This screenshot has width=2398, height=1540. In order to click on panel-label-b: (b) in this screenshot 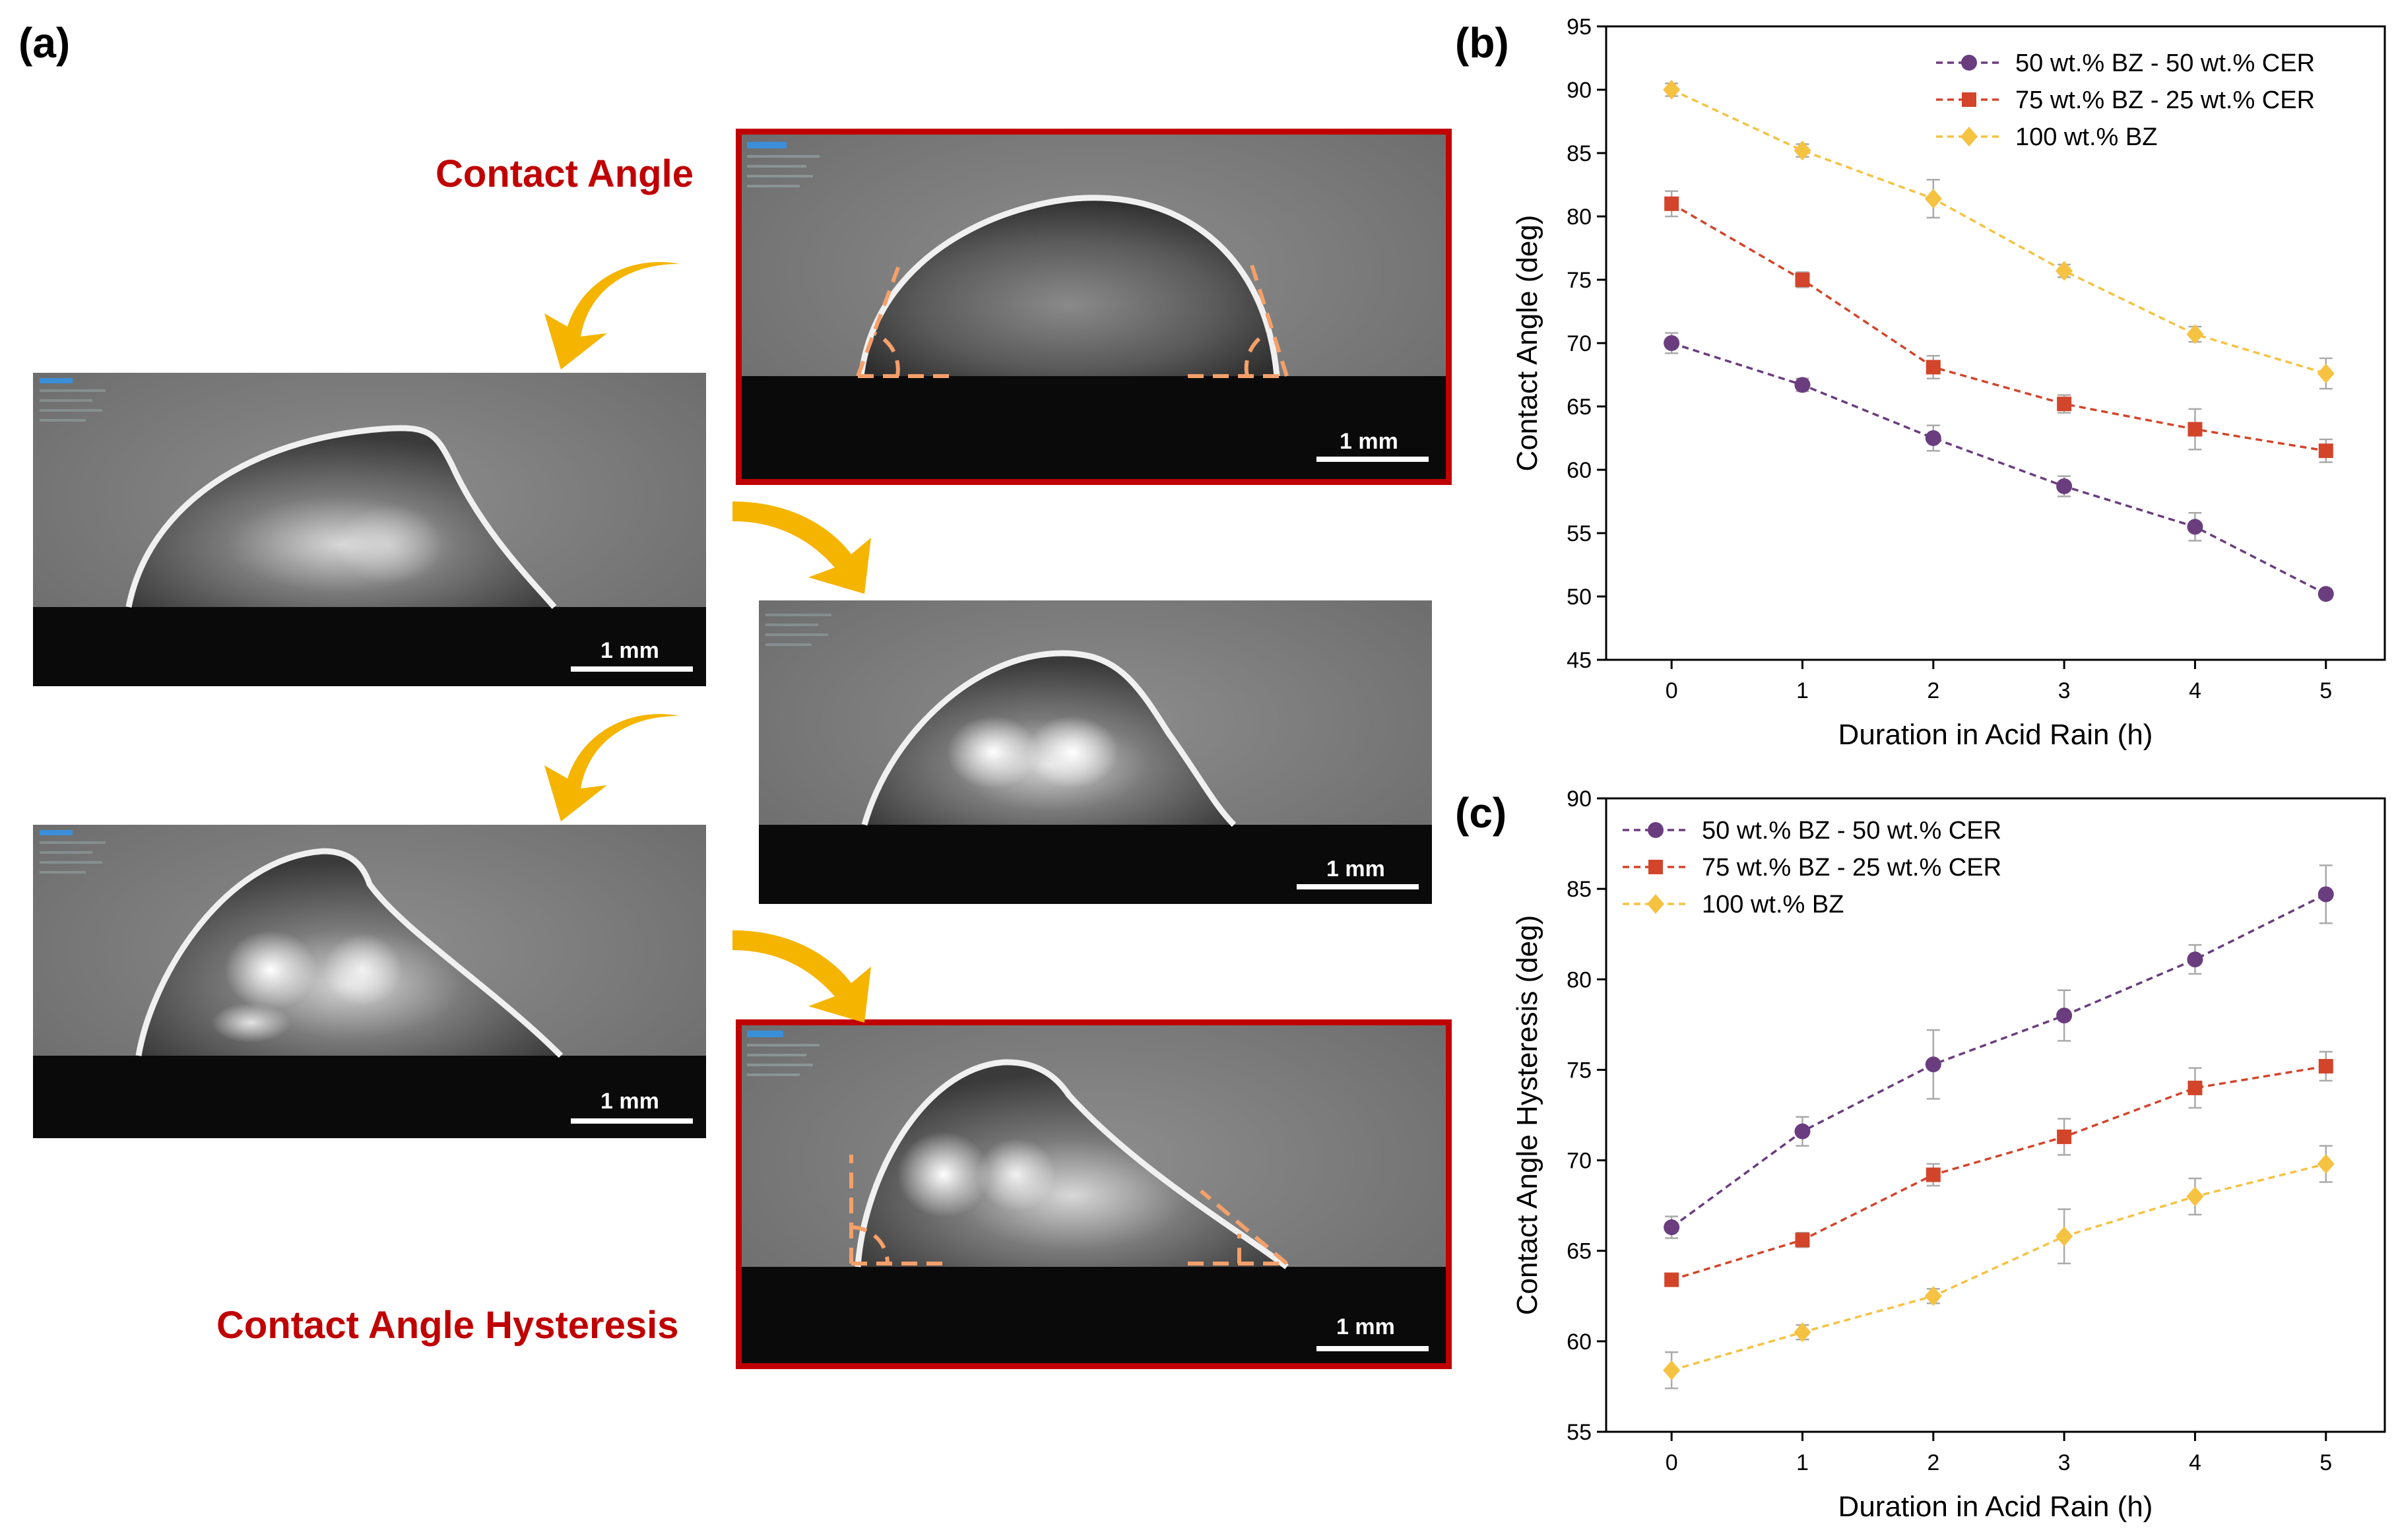, I will do `click(1482, 43)`.